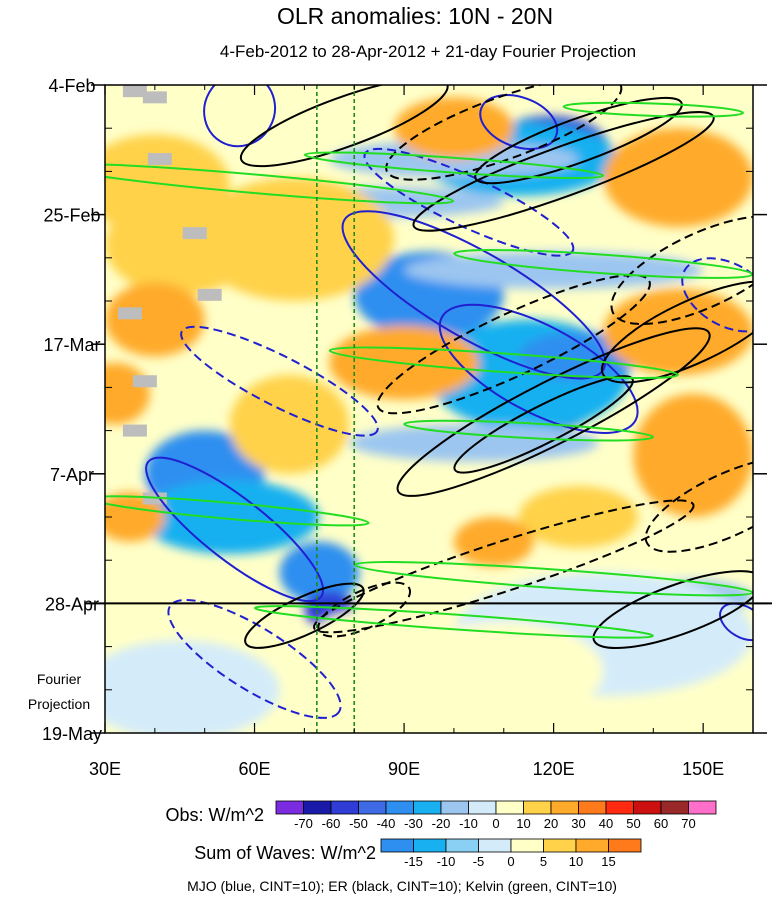 This screenshot has height=899, width=772. Describe the element at coordinates (331, 823) in the screenshot. I see `obs-level-1: -60` at that location.